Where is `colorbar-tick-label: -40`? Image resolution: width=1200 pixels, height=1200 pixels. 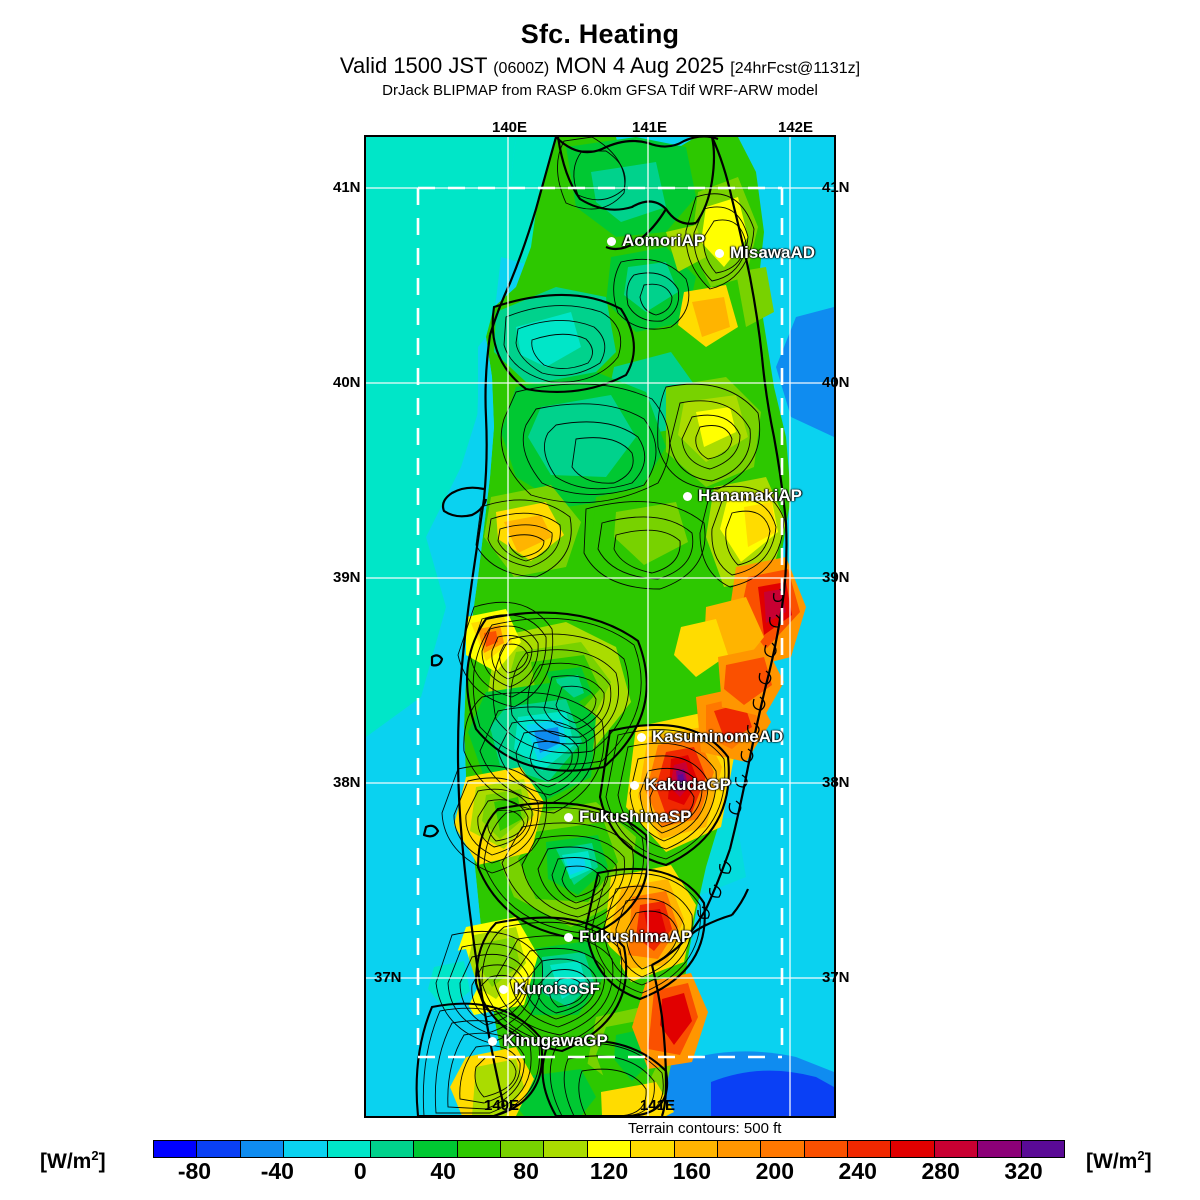
colorbar-tick-label: -40 is located at coordinates (277, 1171).